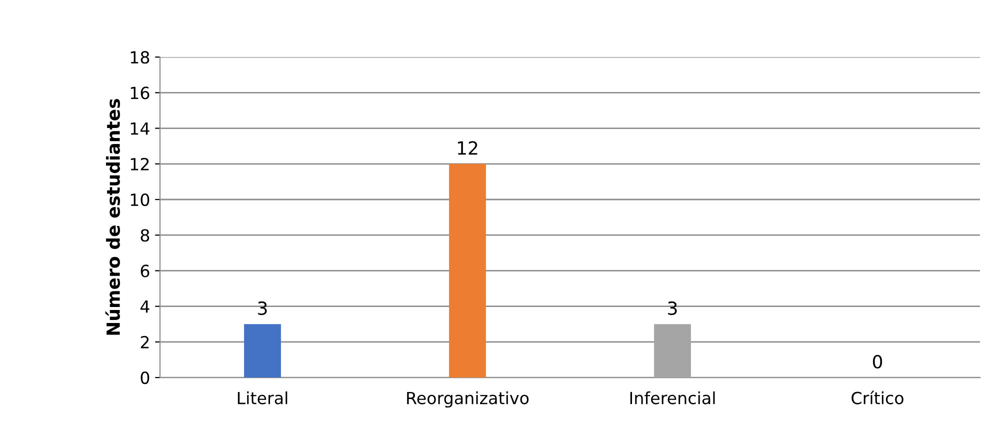 The width and height of the screenshot is (1000, 439). What do you see at coordinates (468, 399) in the screenshot?
I see `x-tick-label: Reorganizativo` at bounding box center [468, 399].